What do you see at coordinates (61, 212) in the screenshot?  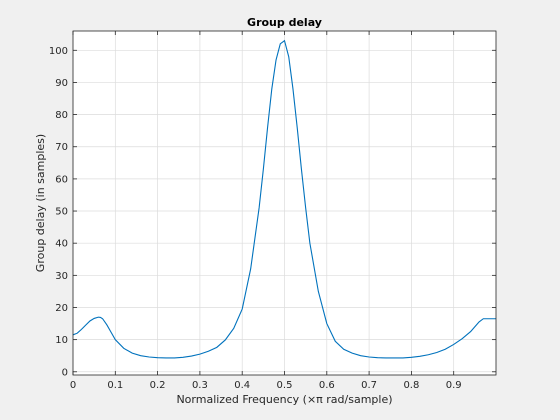 I see `y-tick-label: 50` at bounding box center [61, 212].